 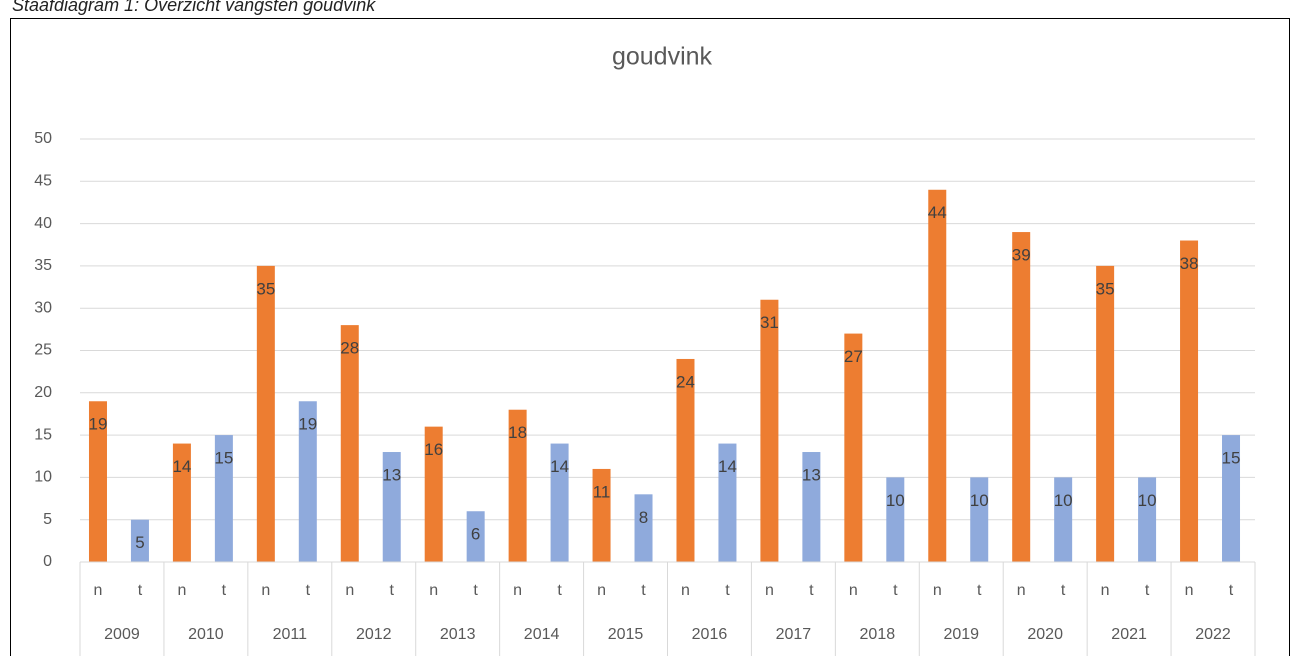 I want to click on x-group-label: 2011, so click(x=290, y=634).